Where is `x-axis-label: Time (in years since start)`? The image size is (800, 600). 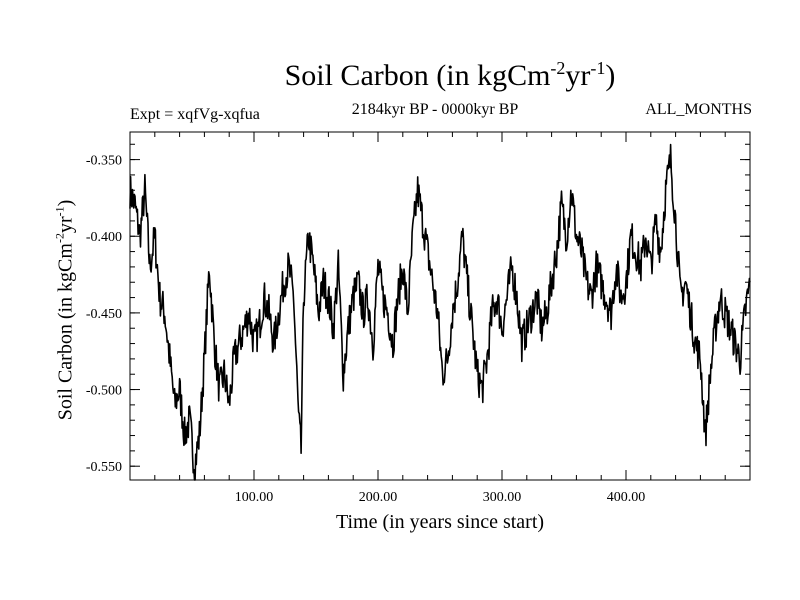 x-axis-label: Time (in years since start) is located at coordinates (440, 522).